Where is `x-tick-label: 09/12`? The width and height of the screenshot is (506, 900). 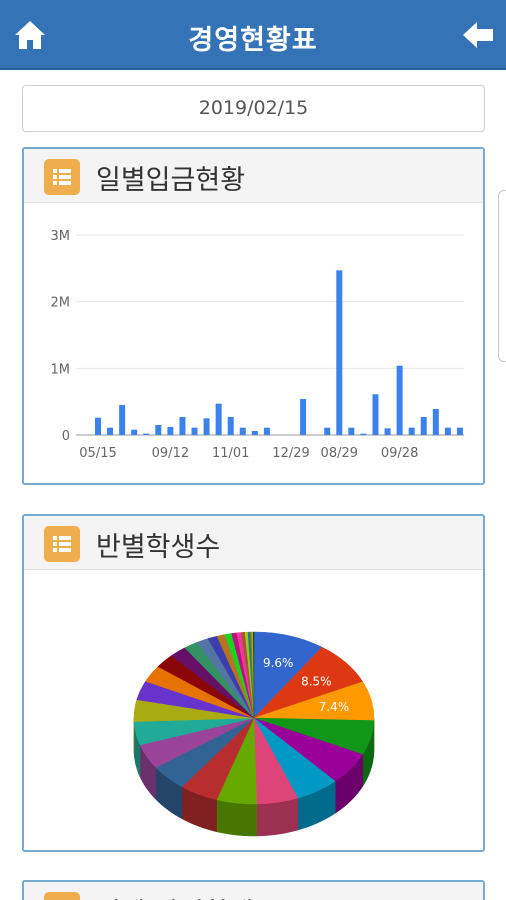
x-tick-label: 09/12 is located at coordinates (170, 453).